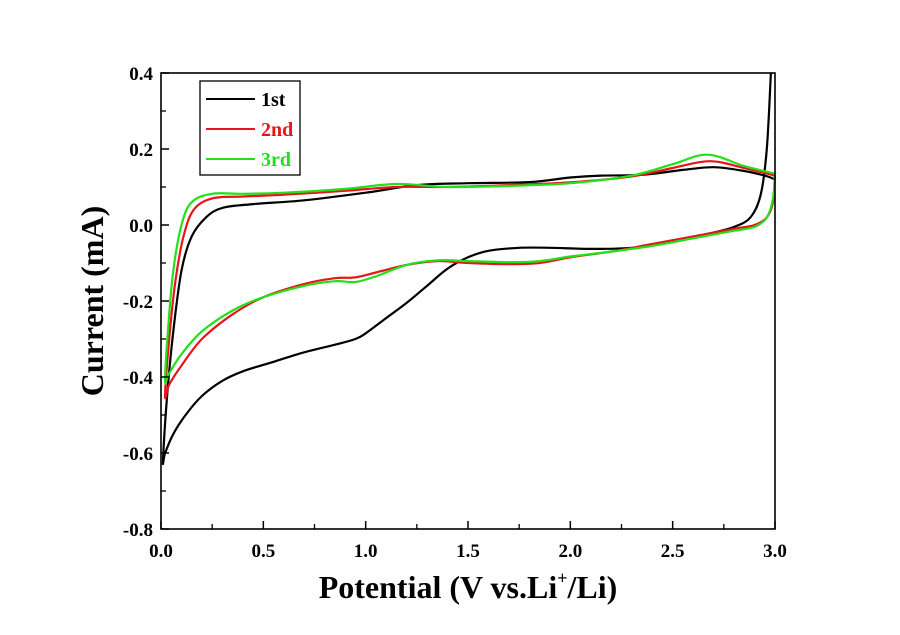  I want to click on x-axis-title: Potential (V vs.Li+/Li), so click(468, 586).